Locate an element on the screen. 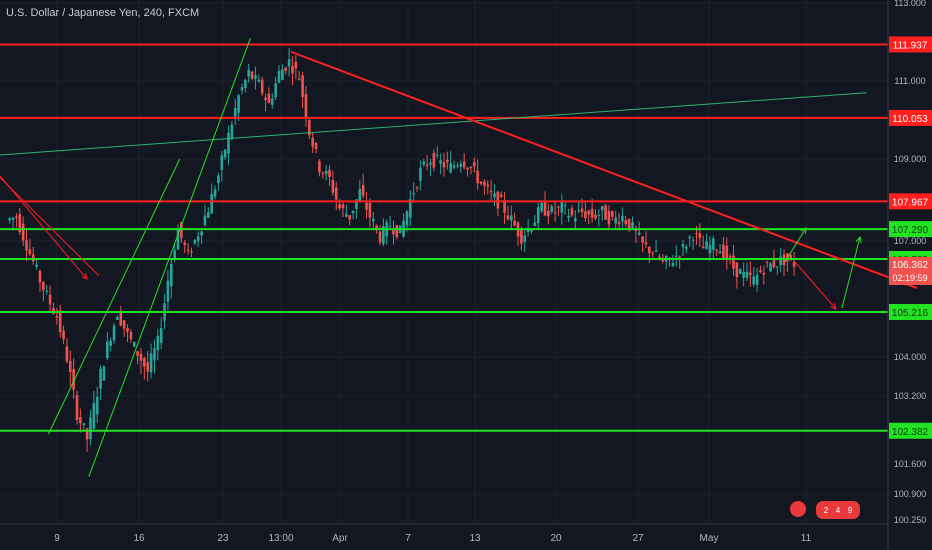  x-tick-label: 20 is located at coordinates (556, 538).